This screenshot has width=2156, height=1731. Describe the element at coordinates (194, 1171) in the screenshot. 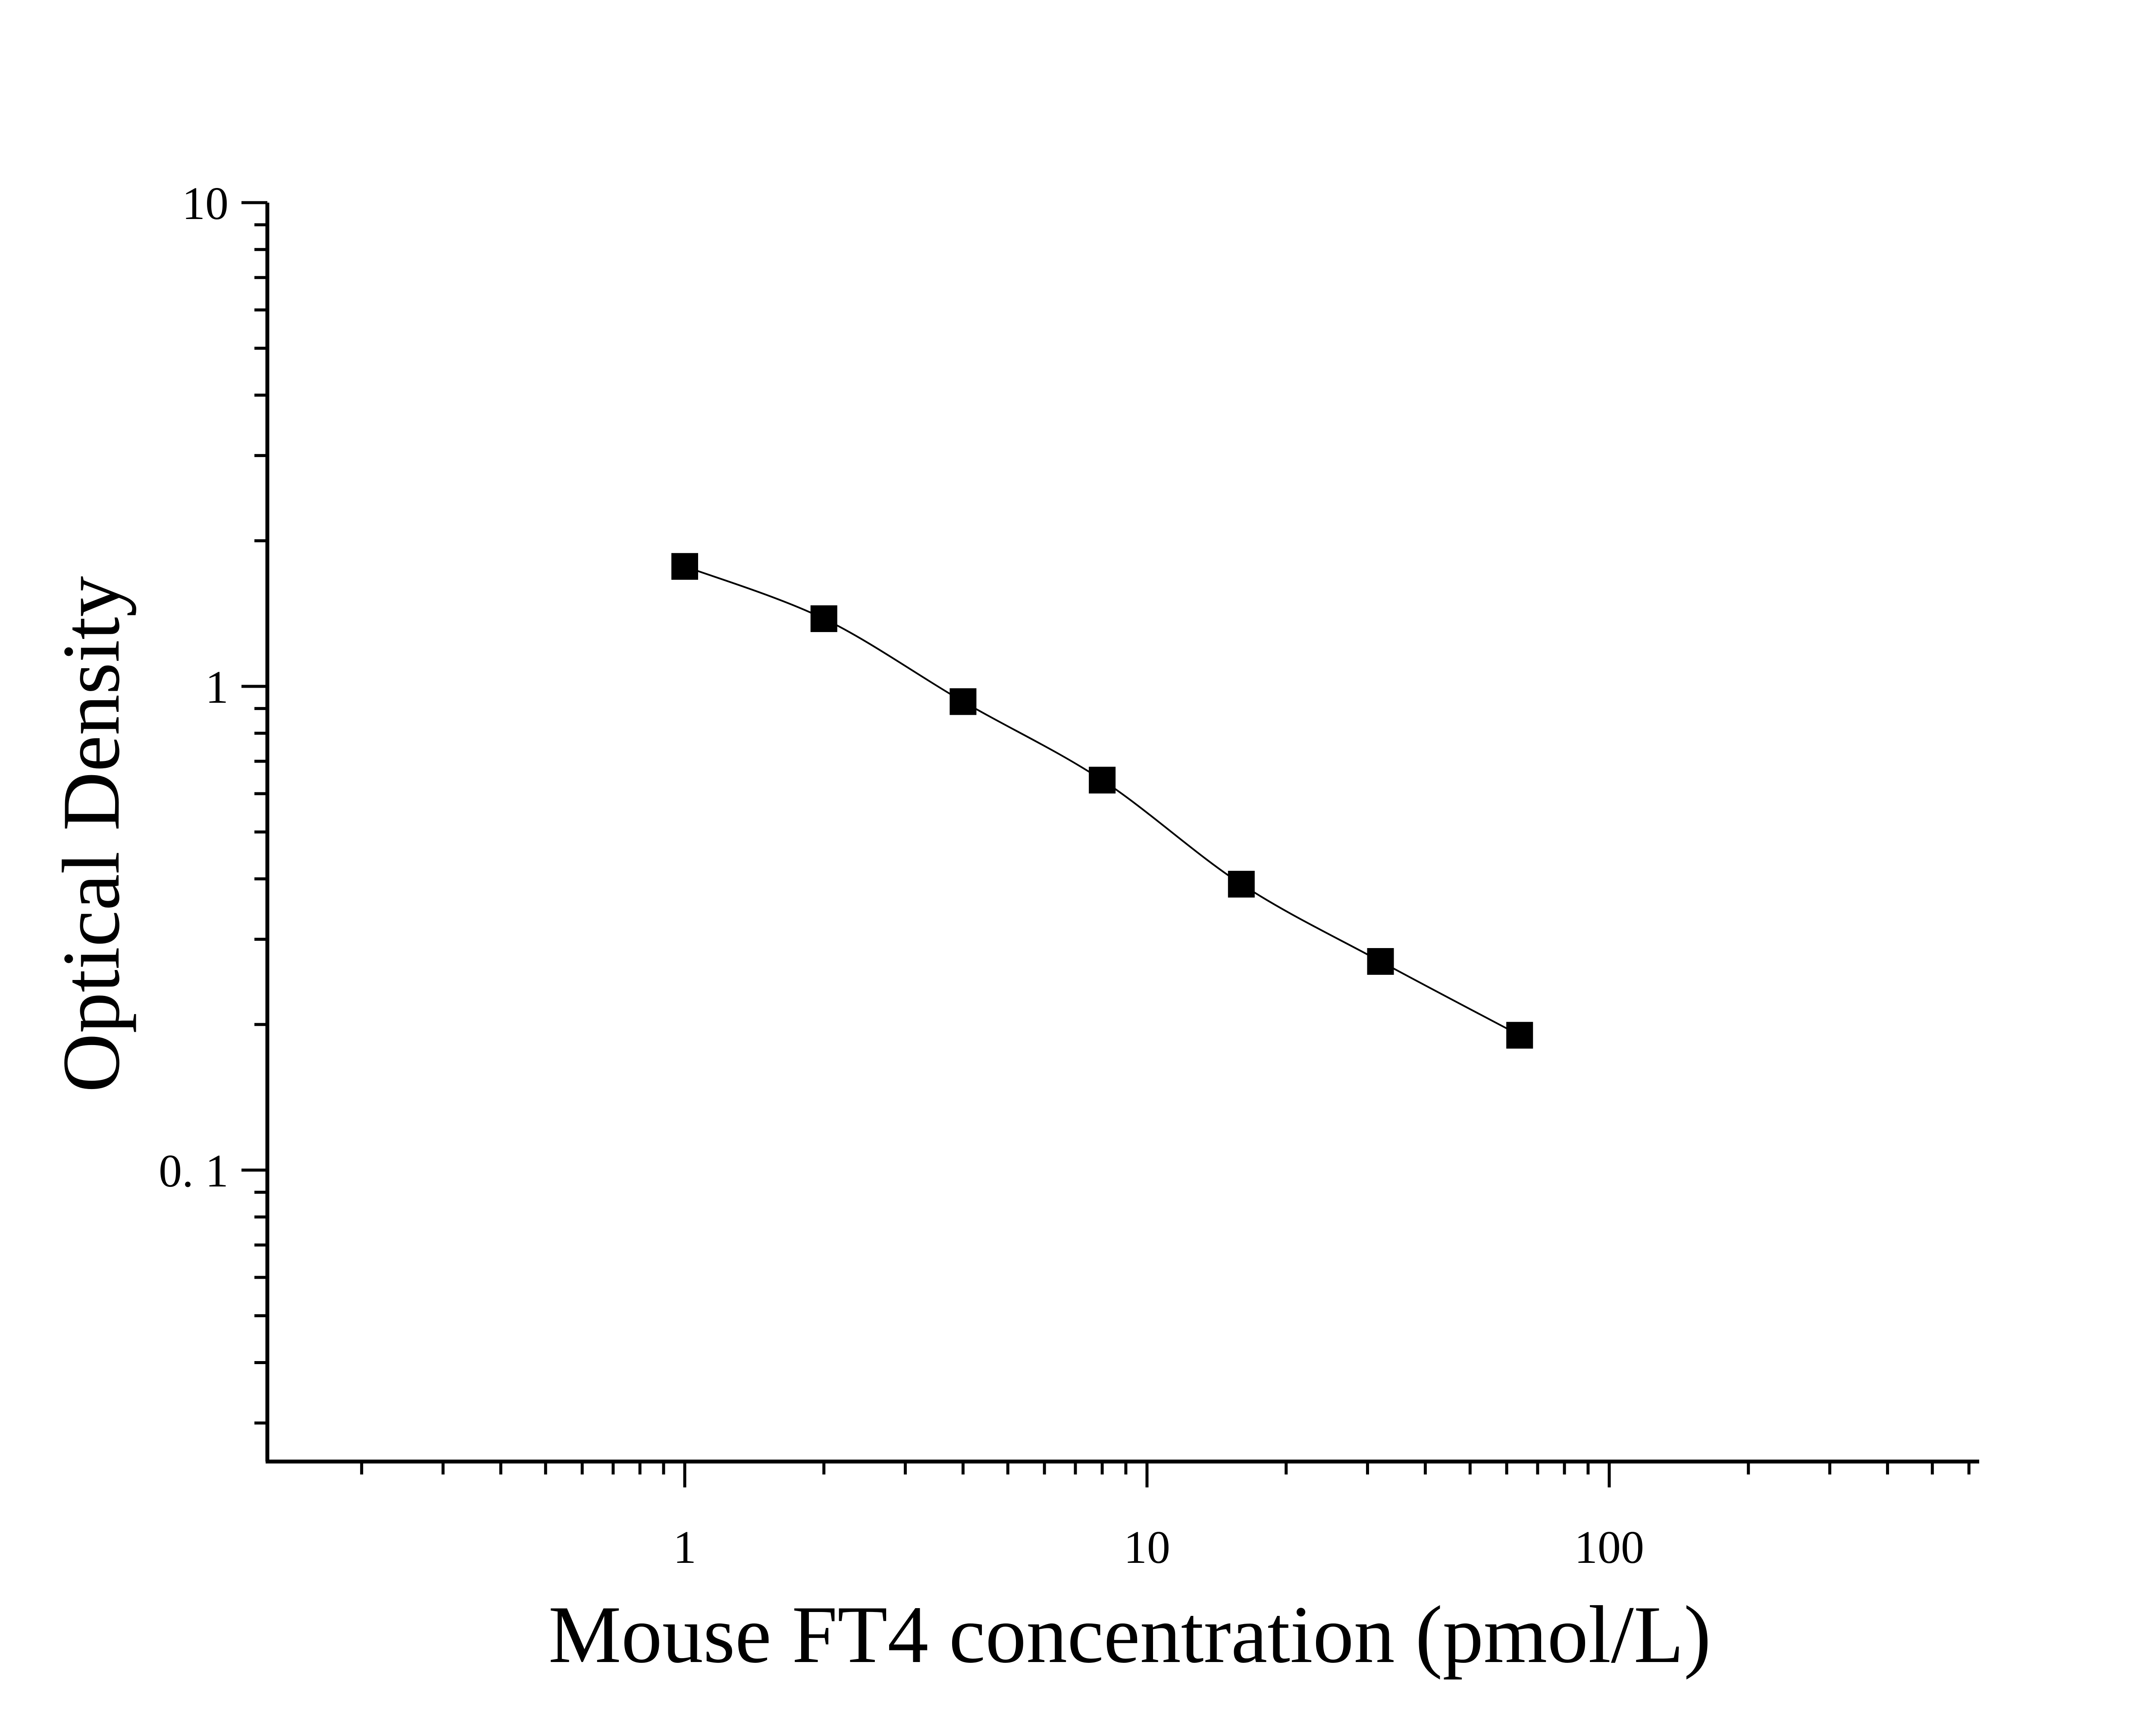

I see `y-tick-label: 0. 1` at that location.